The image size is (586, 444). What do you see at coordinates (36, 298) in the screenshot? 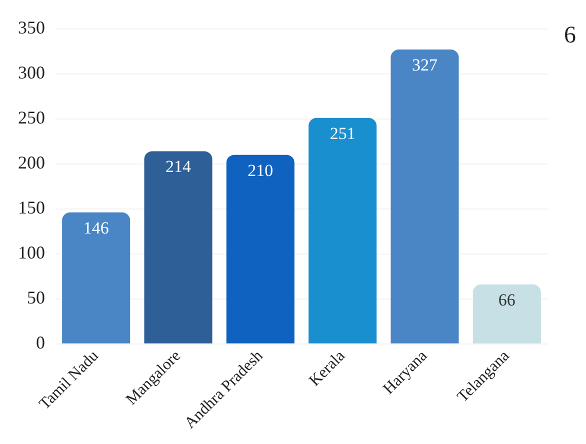
I see `y-tick-label: 50` at bounding box center [36, 298].